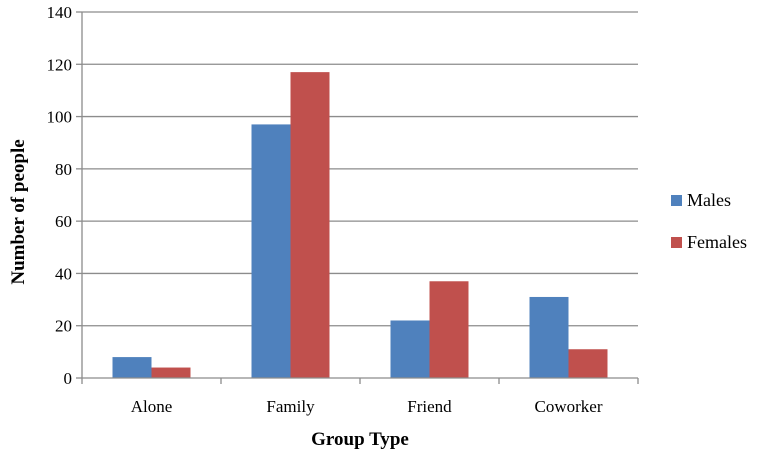  What do you see at coordinates (271, 251) in the screenshot?
I see `bar-males-family` at bounding box center [271, 251].